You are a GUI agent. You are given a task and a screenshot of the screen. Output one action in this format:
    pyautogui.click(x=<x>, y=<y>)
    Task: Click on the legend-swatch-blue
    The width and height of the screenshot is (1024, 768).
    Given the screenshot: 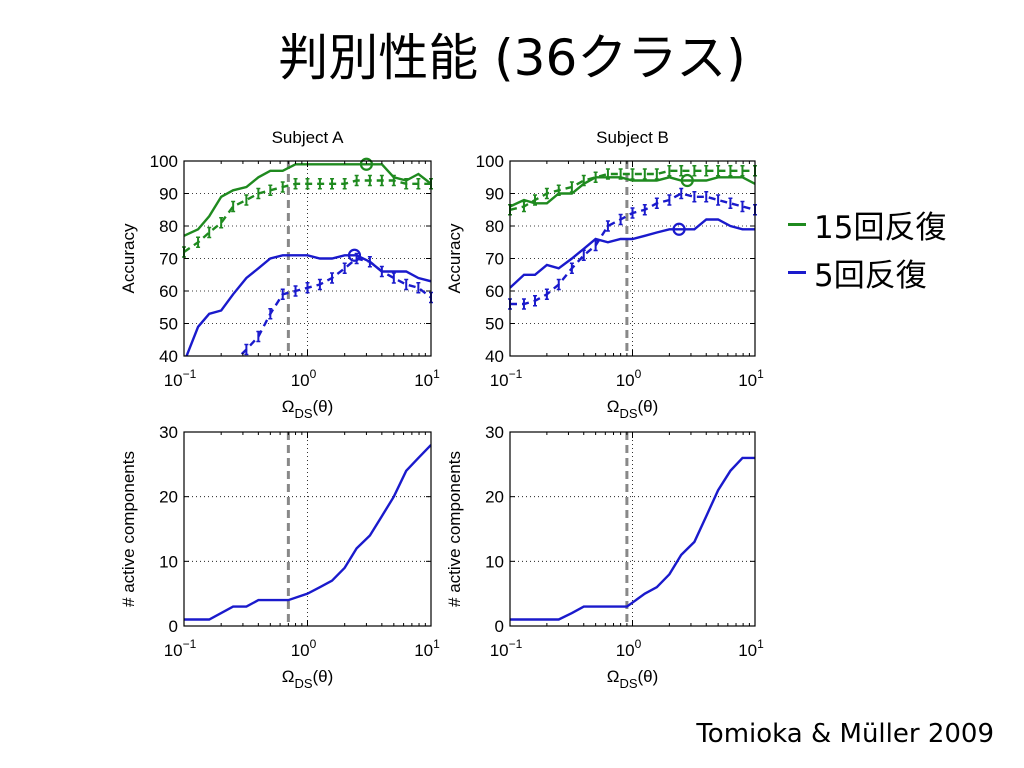 What is the action you would take?
    pyautogui.click(x=797, y=272)
    